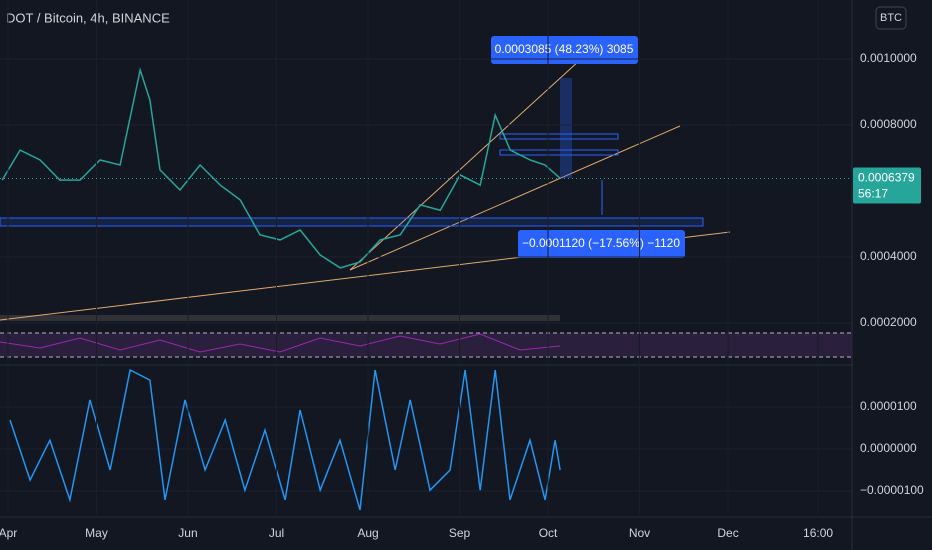 The width and height of the screenshot is (932, 550). I want to click on y-tick-label: −0.0000100, so click(892, 490).